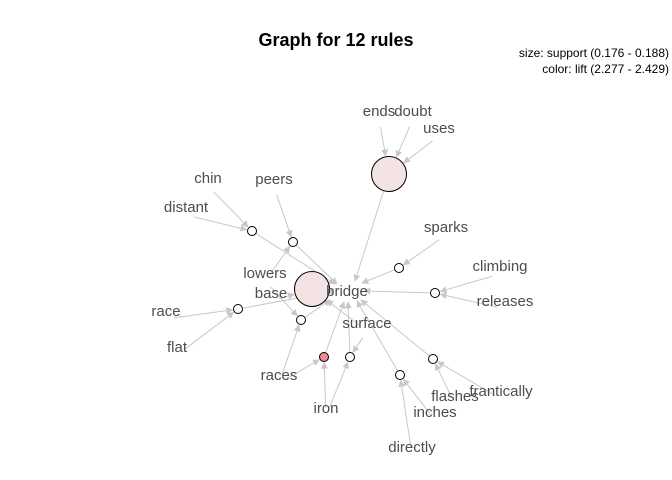 Image resolution: width=672 pixels, height=480 pixels. I want to click on edge-flashes-to-r12, so click(443, 380).